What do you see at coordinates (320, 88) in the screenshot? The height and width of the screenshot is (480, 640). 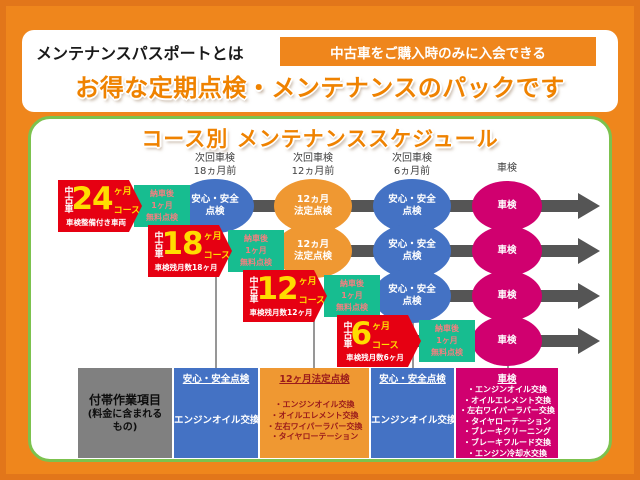 I see `headline: お得な定期点検・メンテナンスのパックです` at bounding box center [320, 88].